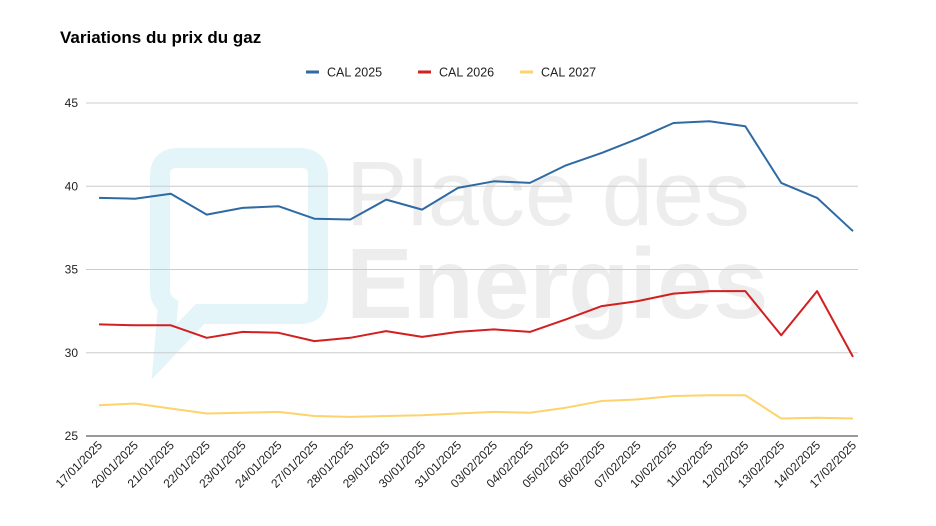 This screenshot has height=526, width=936. Describe the element at coordinates (476, 407) in the screenshot. I see `series-line-cal-2027` at that location.